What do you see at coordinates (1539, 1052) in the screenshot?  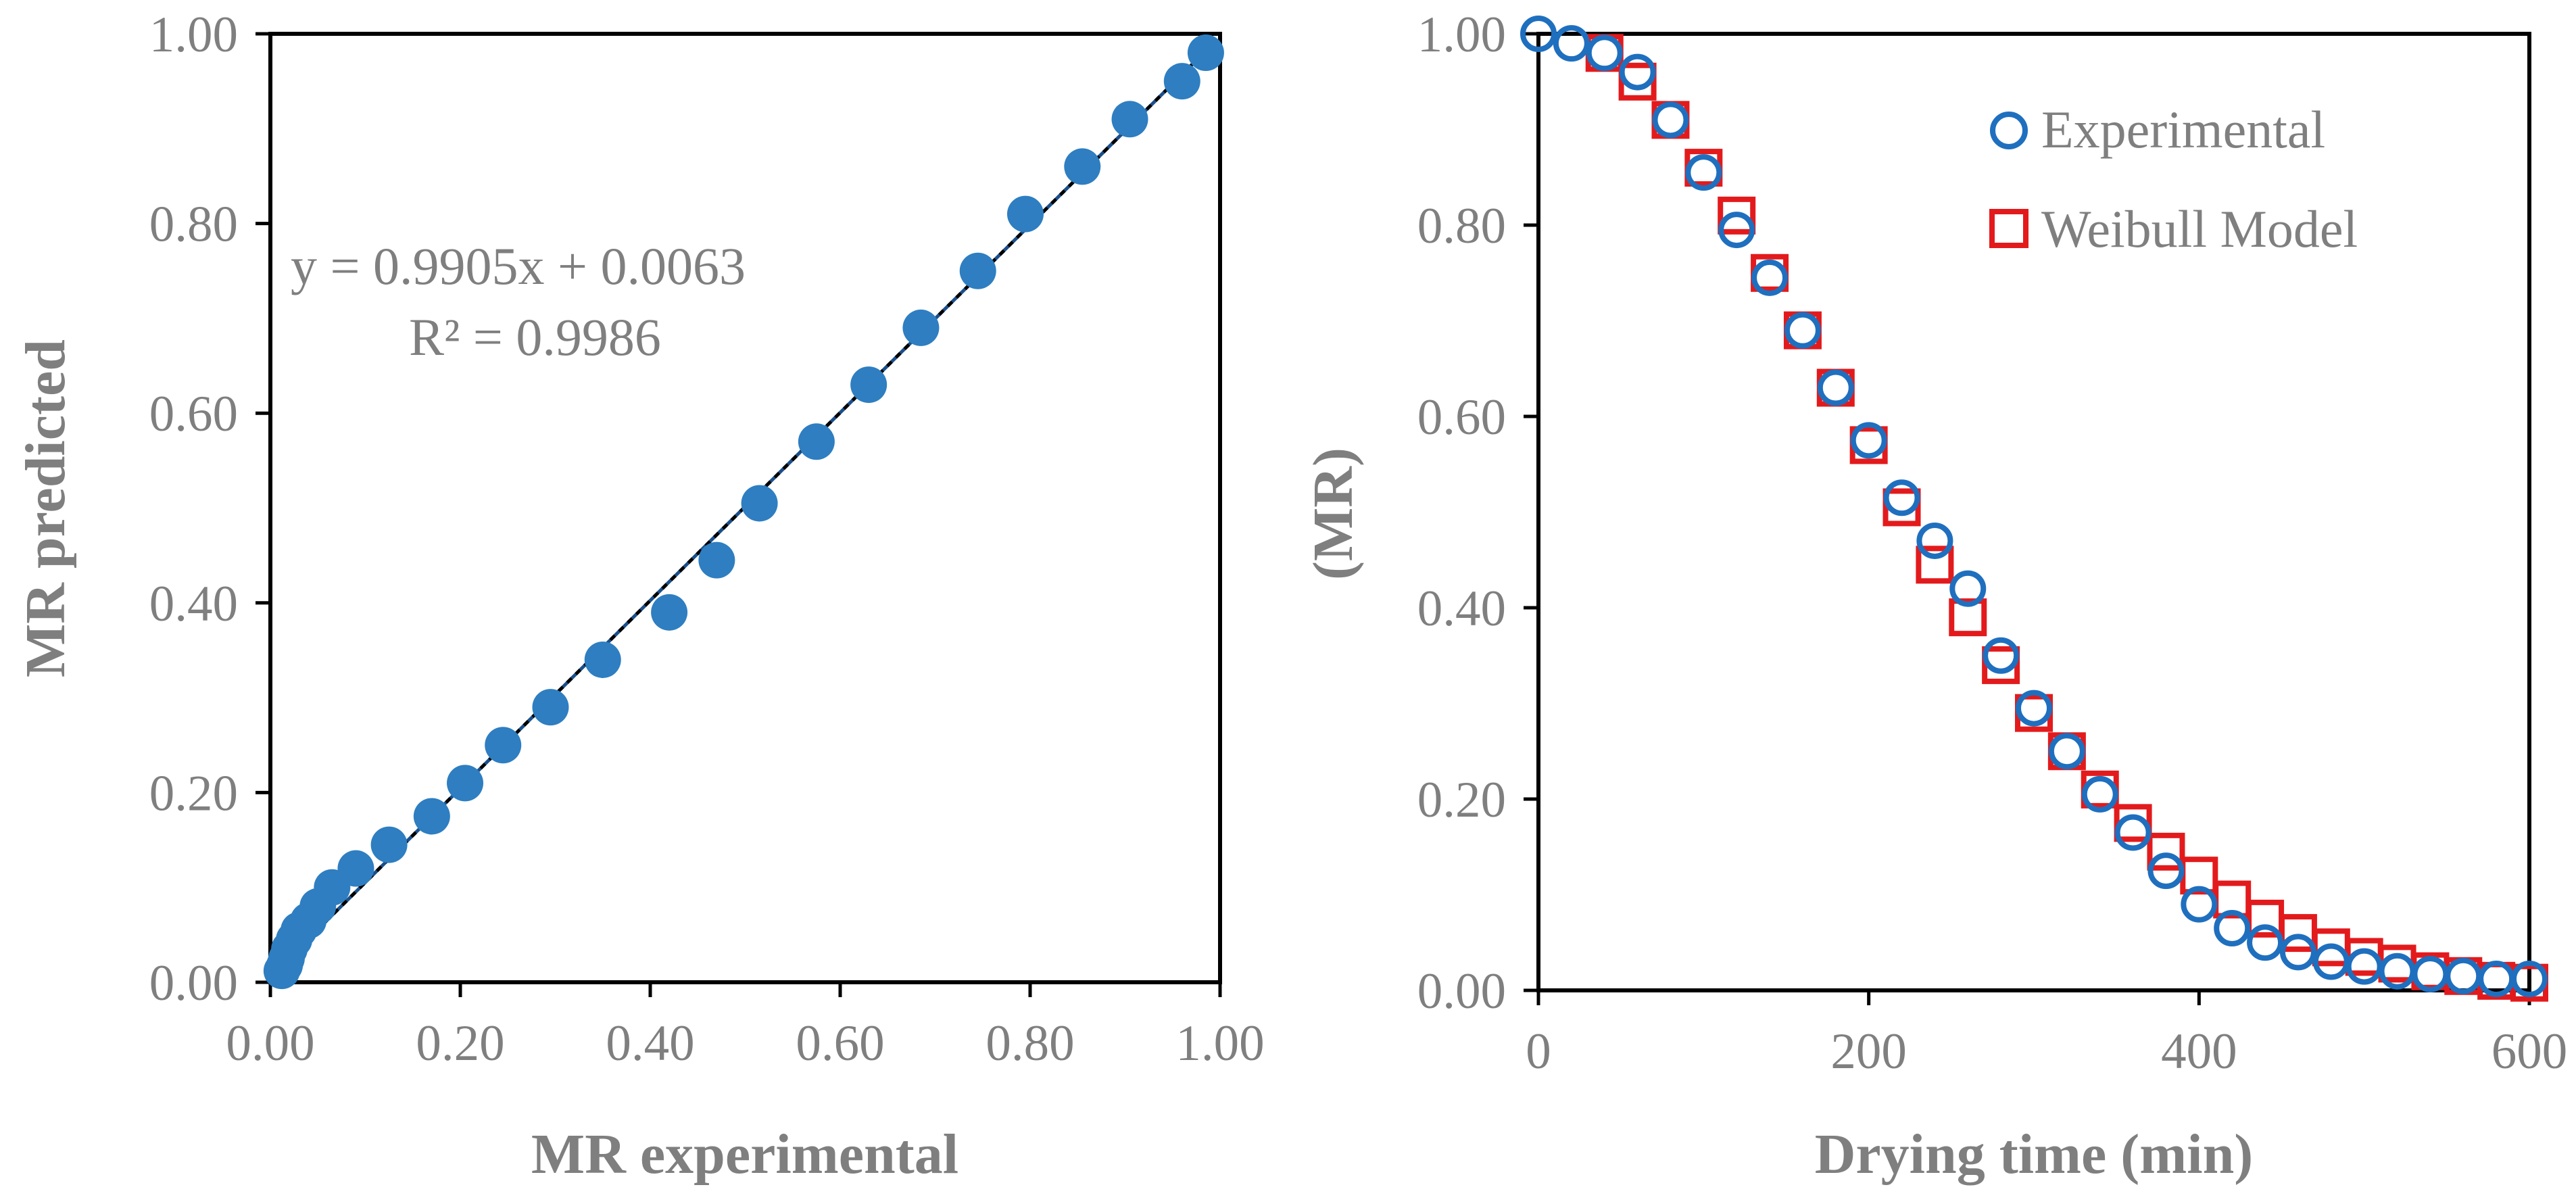 I see `drying-x-tick-label: 0` at bounding box center [1539, 1052].